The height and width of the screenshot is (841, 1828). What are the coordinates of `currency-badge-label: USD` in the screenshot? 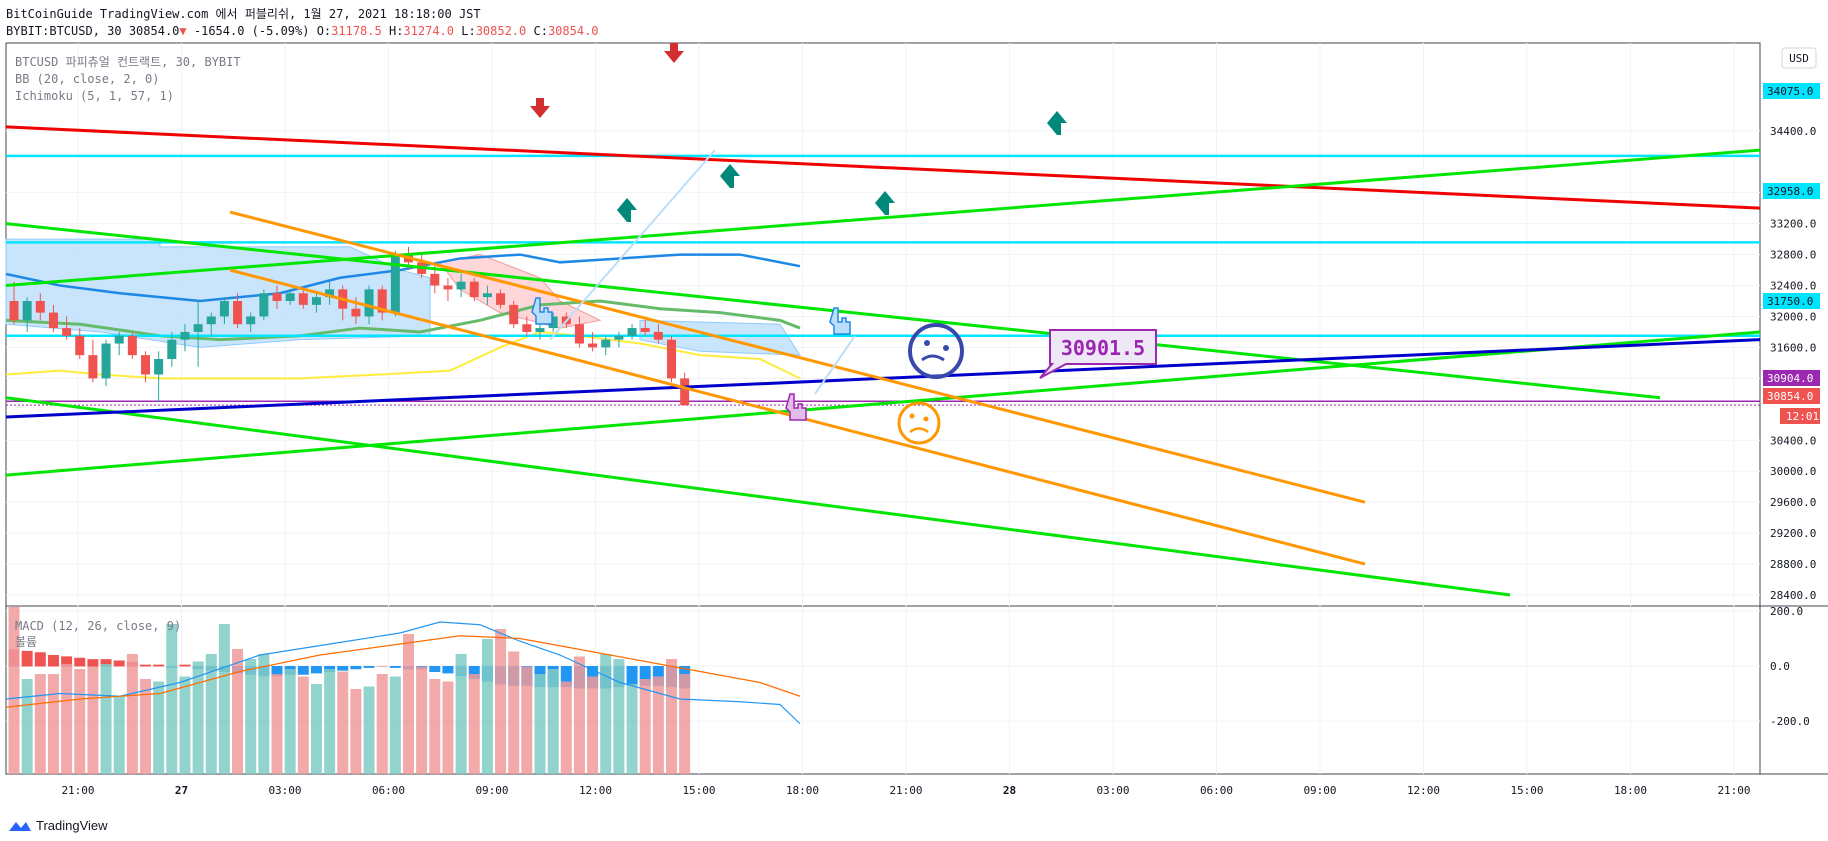 It's located at (1799, 58).